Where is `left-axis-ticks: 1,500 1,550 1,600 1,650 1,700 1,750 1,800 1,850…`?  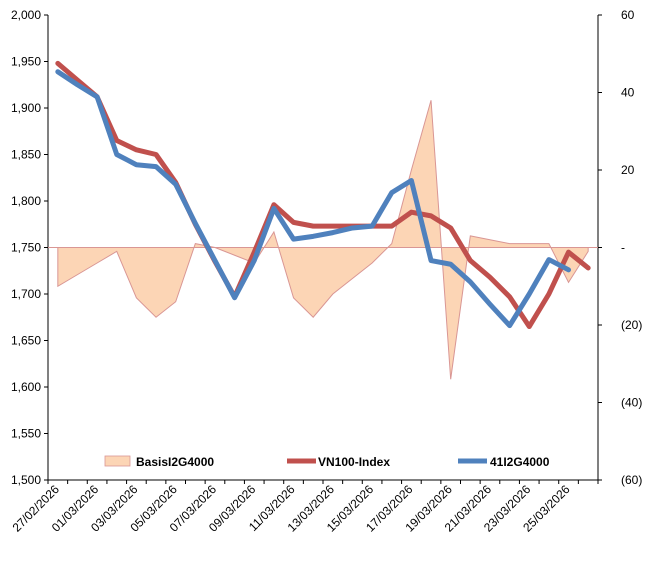 left-axis-ticks: 1,500 1,550 1,600 1,650 1,700 1,750 1,800 1,850… is located at coordinates (29, 247).